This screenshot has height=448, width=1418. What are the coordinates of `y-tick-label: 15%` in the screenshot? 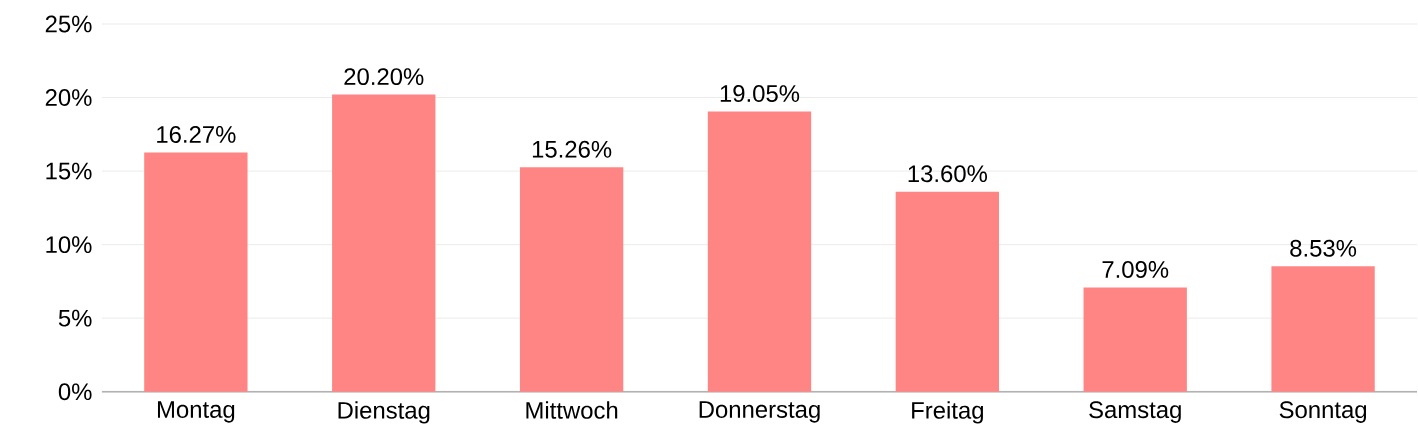 It's located at (69, 171).